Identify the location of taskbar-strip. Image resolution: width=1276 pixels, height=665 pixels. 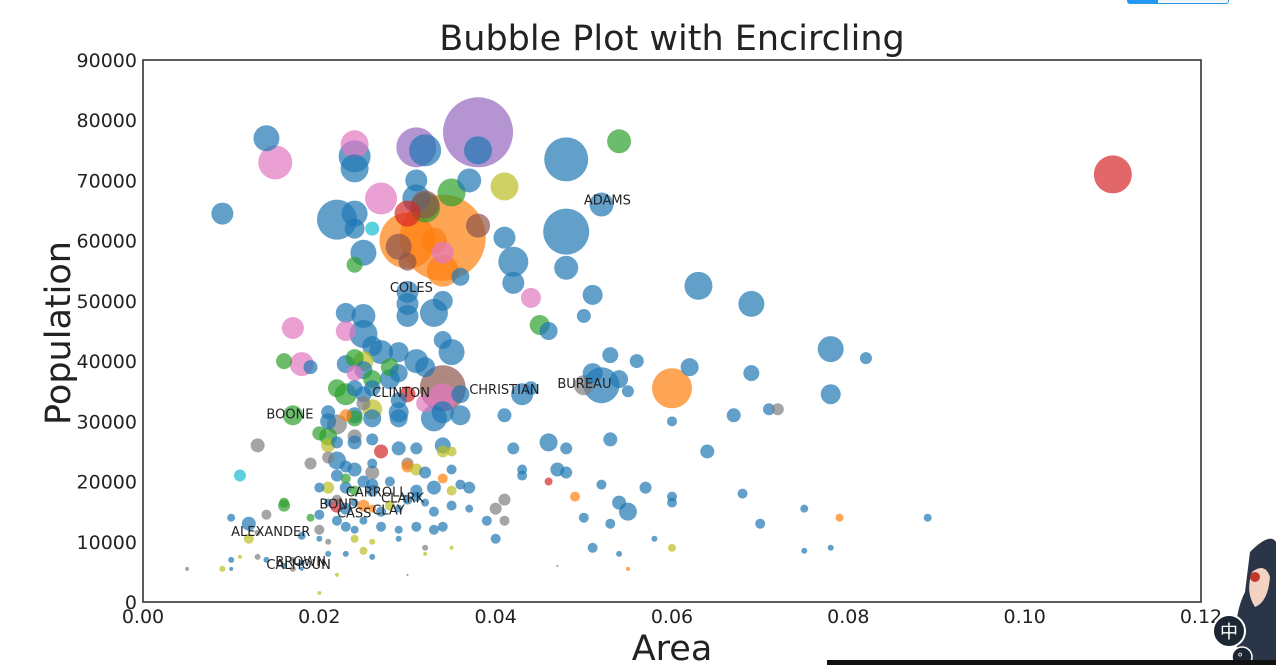
(1051, 662).